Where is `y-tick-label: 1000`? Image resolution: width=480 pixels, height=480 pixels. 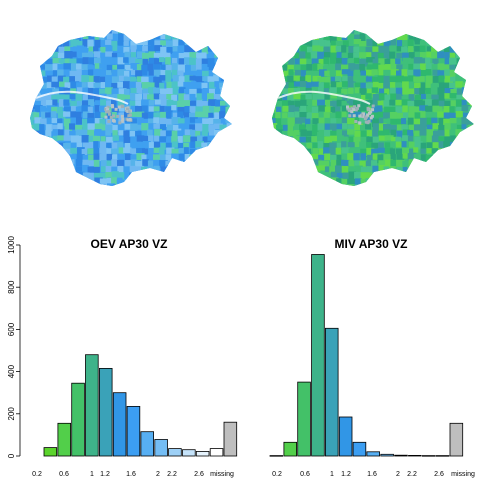 y-tick-label: 1000 is located at coordinates (11, 245).